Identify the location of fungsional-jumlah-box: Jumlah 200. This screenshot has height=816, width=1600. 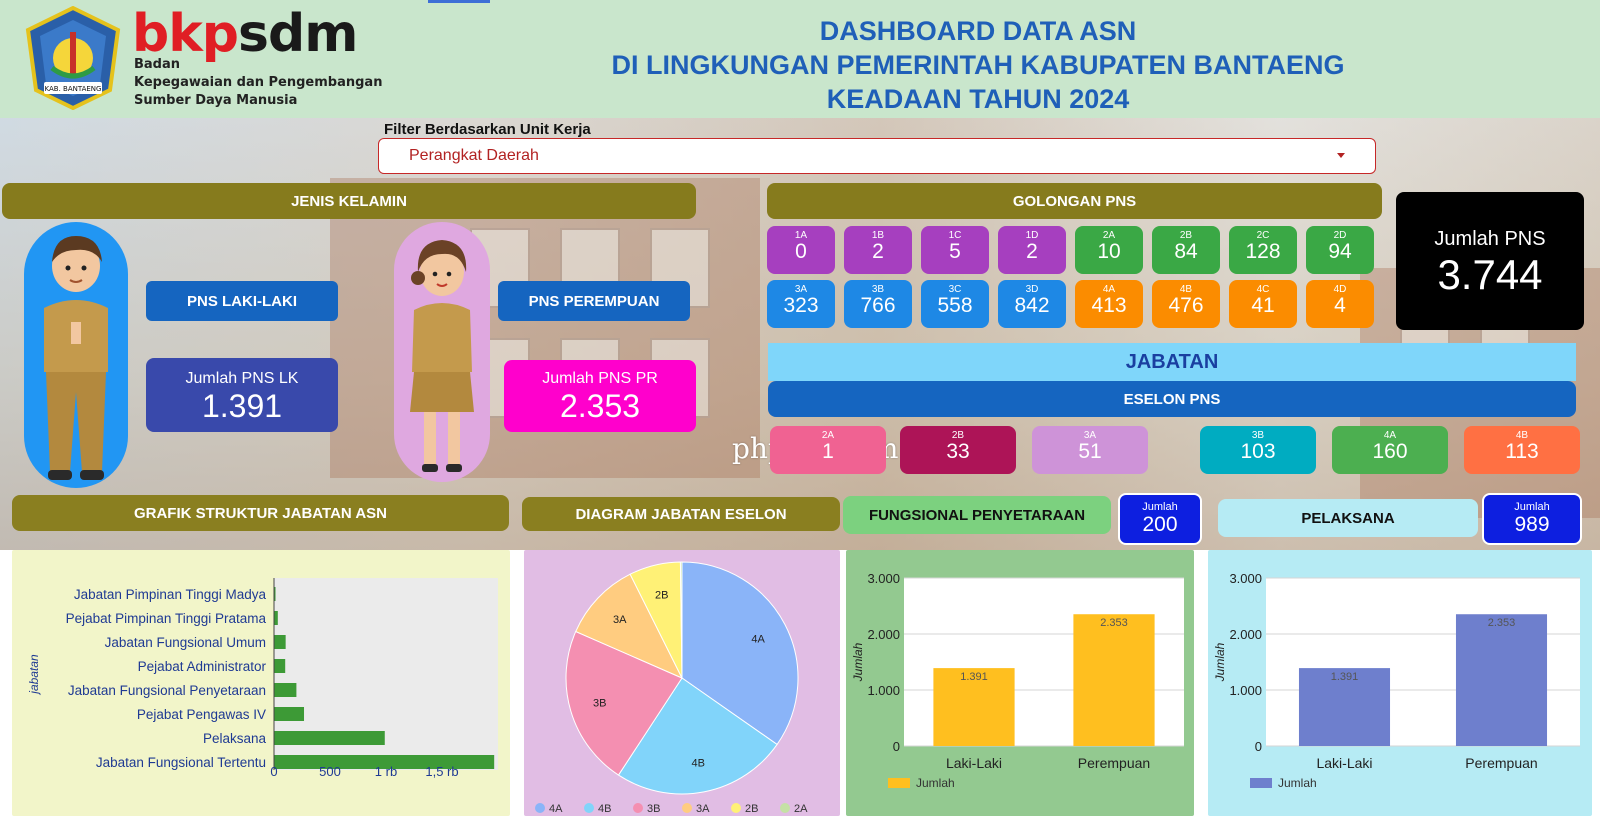
(1160, 519).